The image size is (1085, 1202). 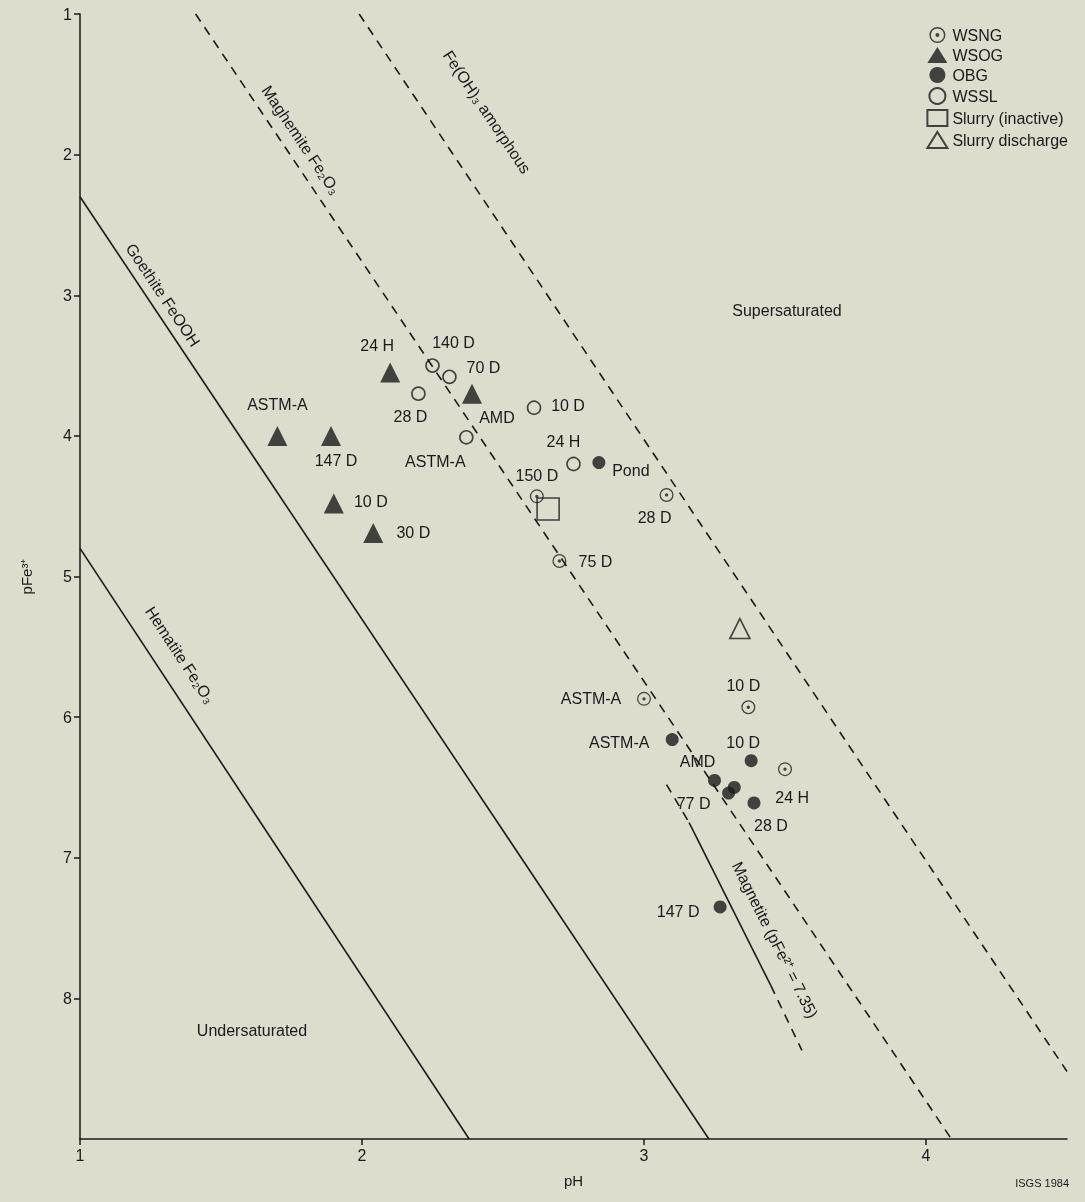 What do you see at coordinates (68, 858) in the screenshot?
I see `y-tick-label: 7` at bounding box center [68, 858].